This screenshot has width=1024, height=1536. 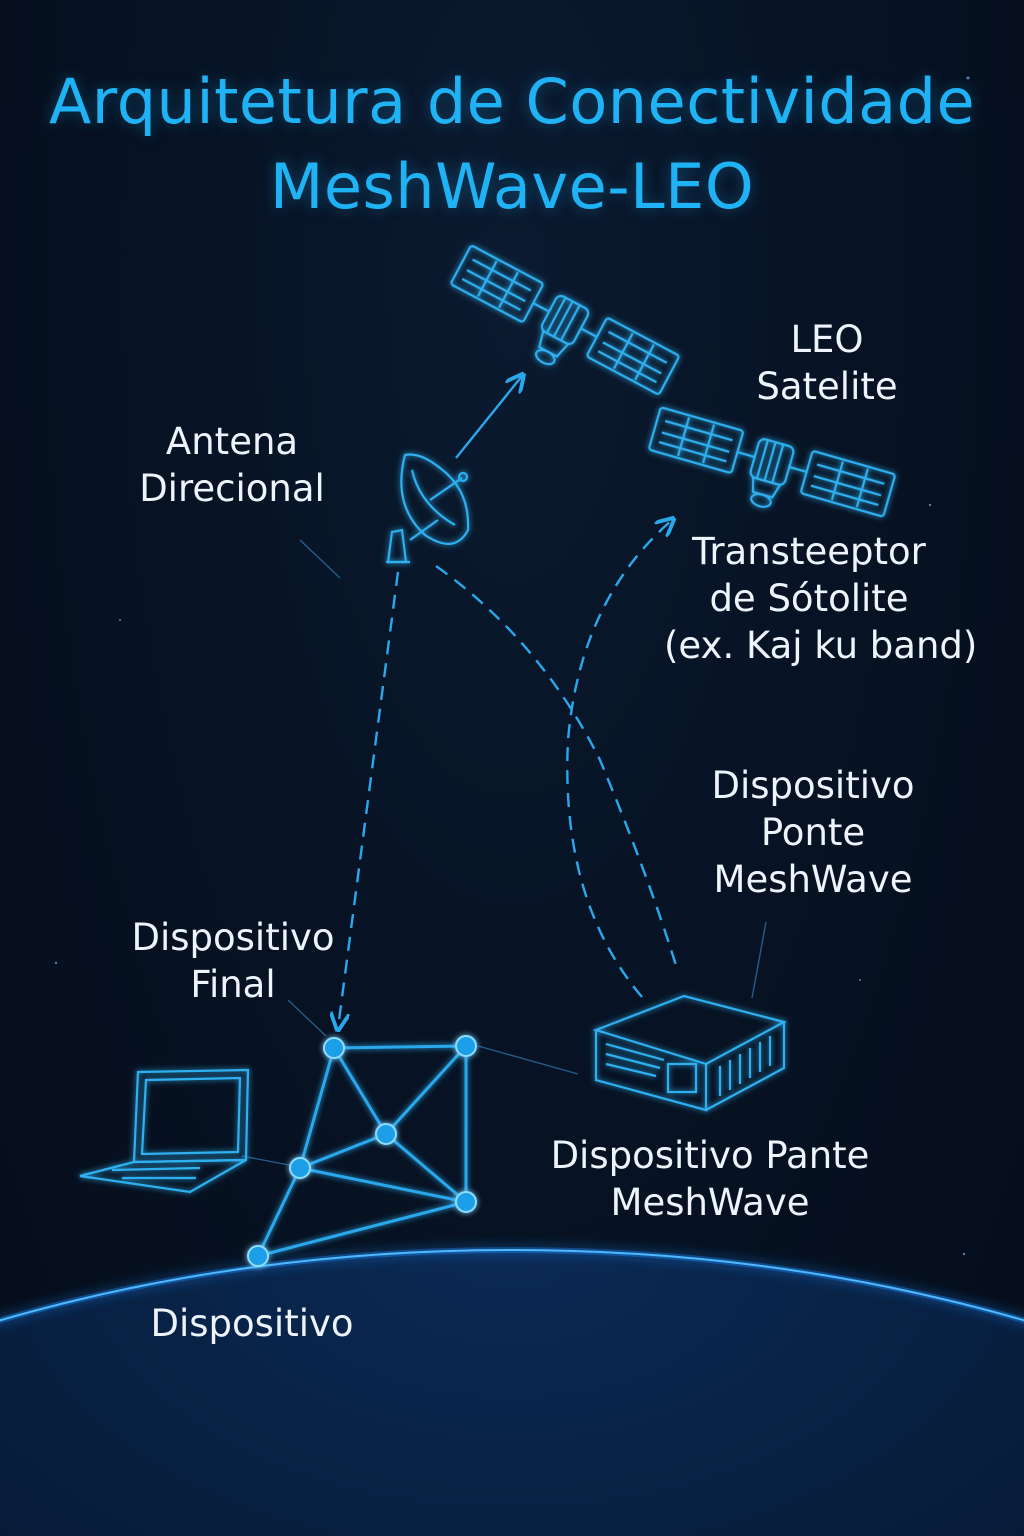 I want to click on mesh-network-icon, so click(x=362, y=1151).